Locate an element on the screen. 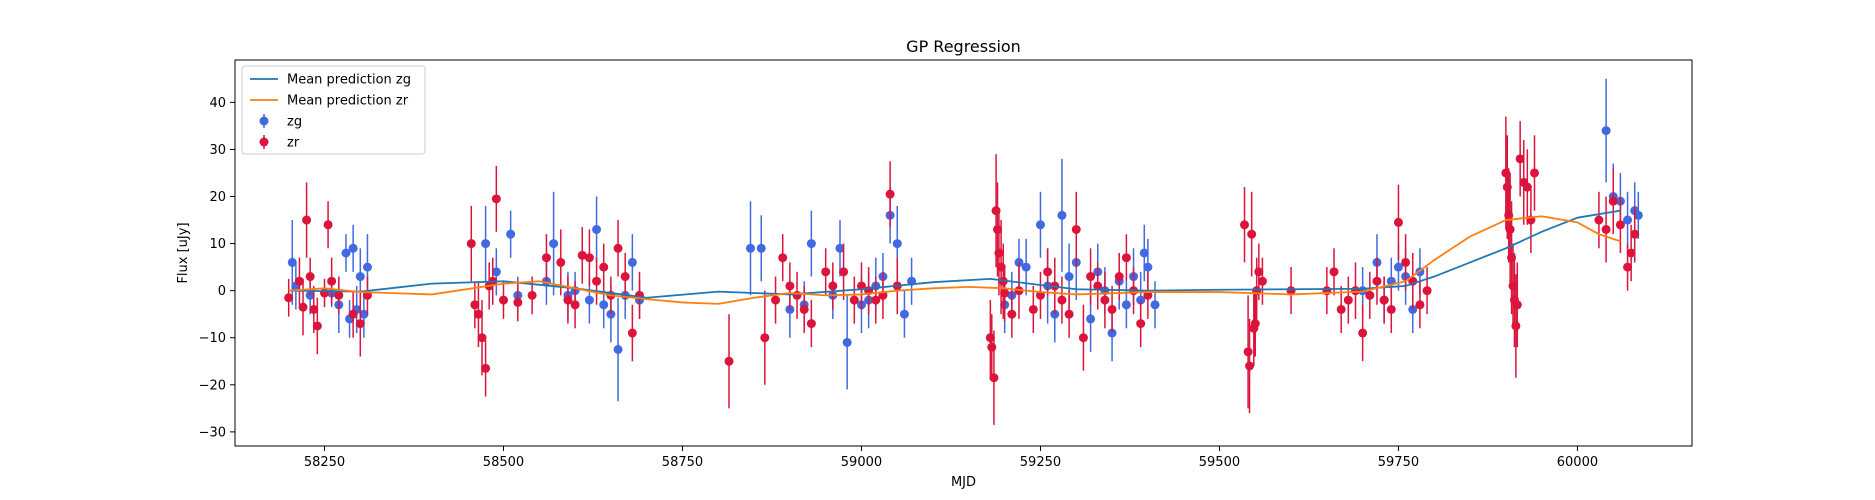 The height and width of the screenshot is (500, 1875). y-axis-ticks: −30 −20 −10 0 10 20 30 40 is located at coordinates (217, 268).